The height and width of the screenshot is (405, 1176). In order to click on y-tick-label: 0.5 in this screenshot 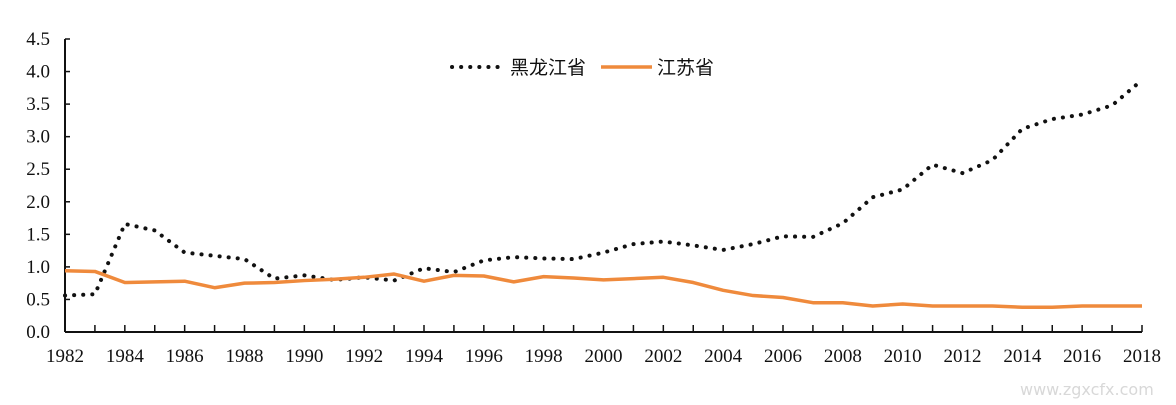, I will do `click(38, 299)`.